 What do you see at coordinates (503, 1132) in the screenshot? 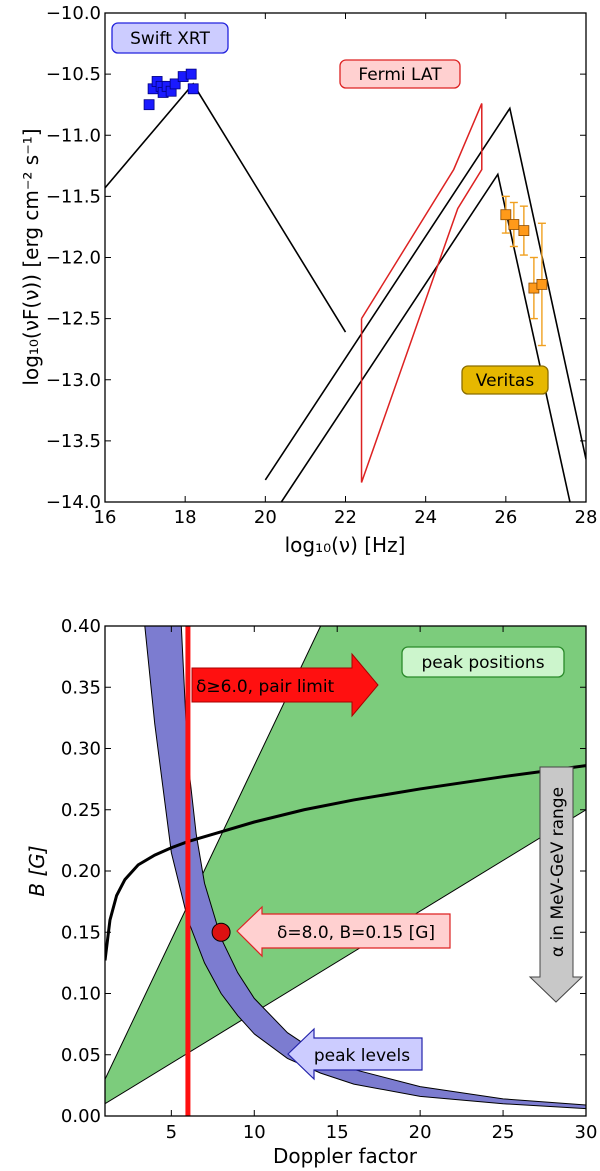
I see `doppler-x-tick-label: 25` at bounding box center [503, 1132].